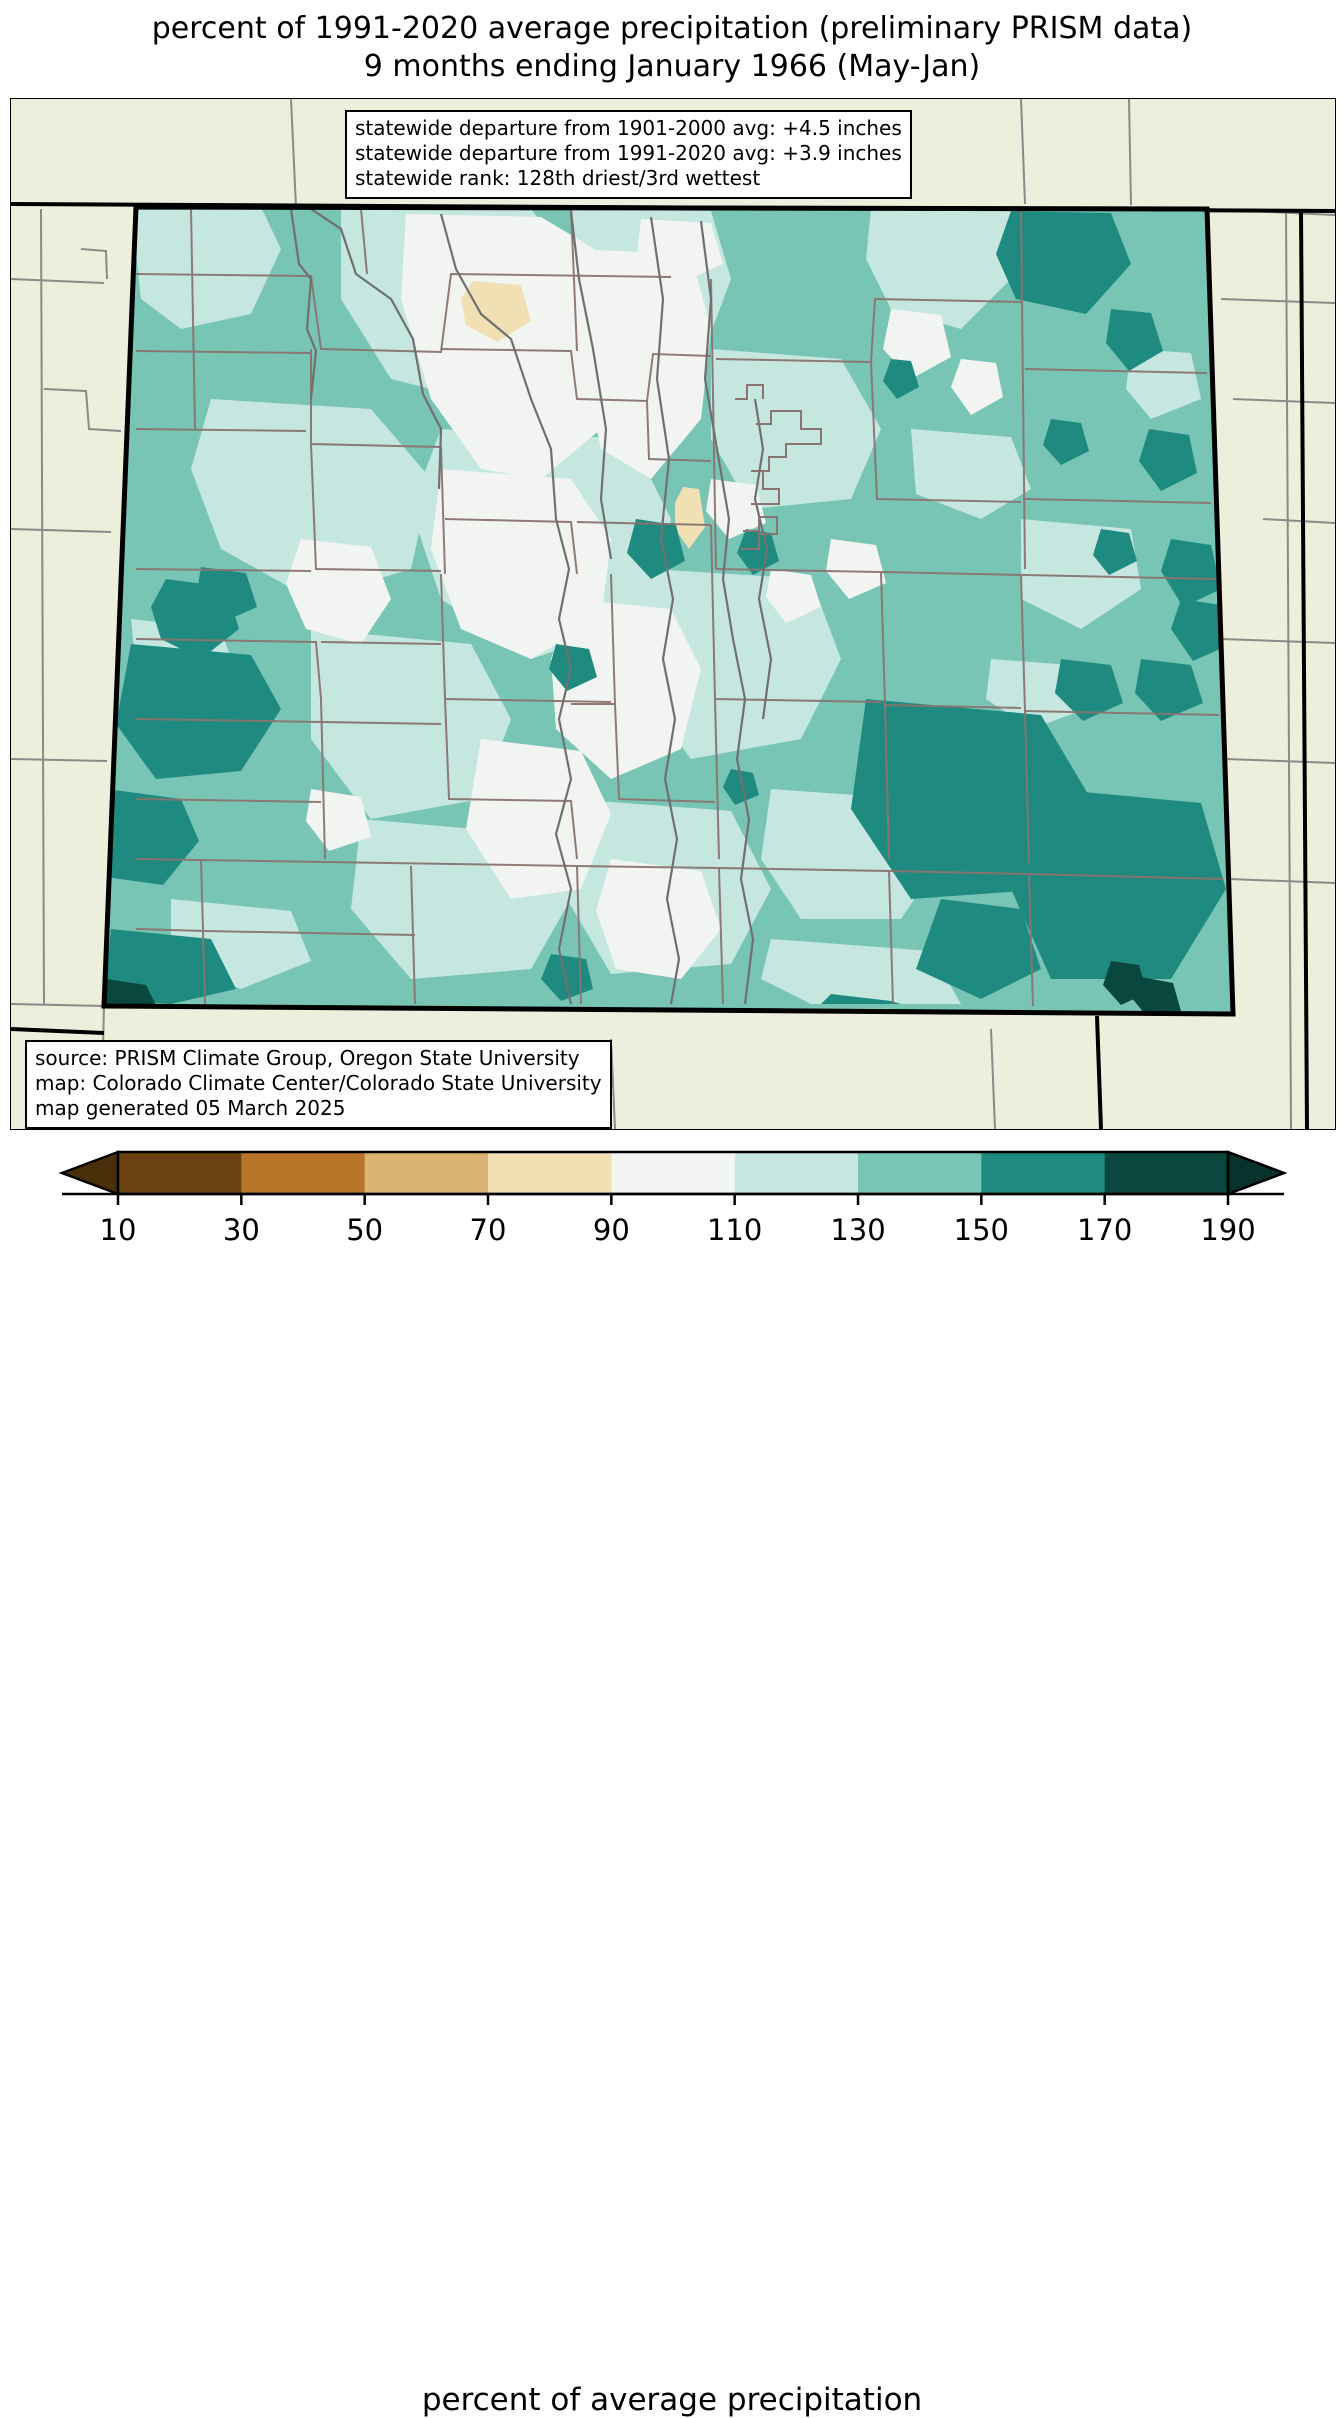 This screenshot has width=1344, height=2418. What do you see at coordinates (190, 1108) in the screenshot?
I see `map-generated-line: map generated 05 March 2025` at bounding box center [190, 1108].